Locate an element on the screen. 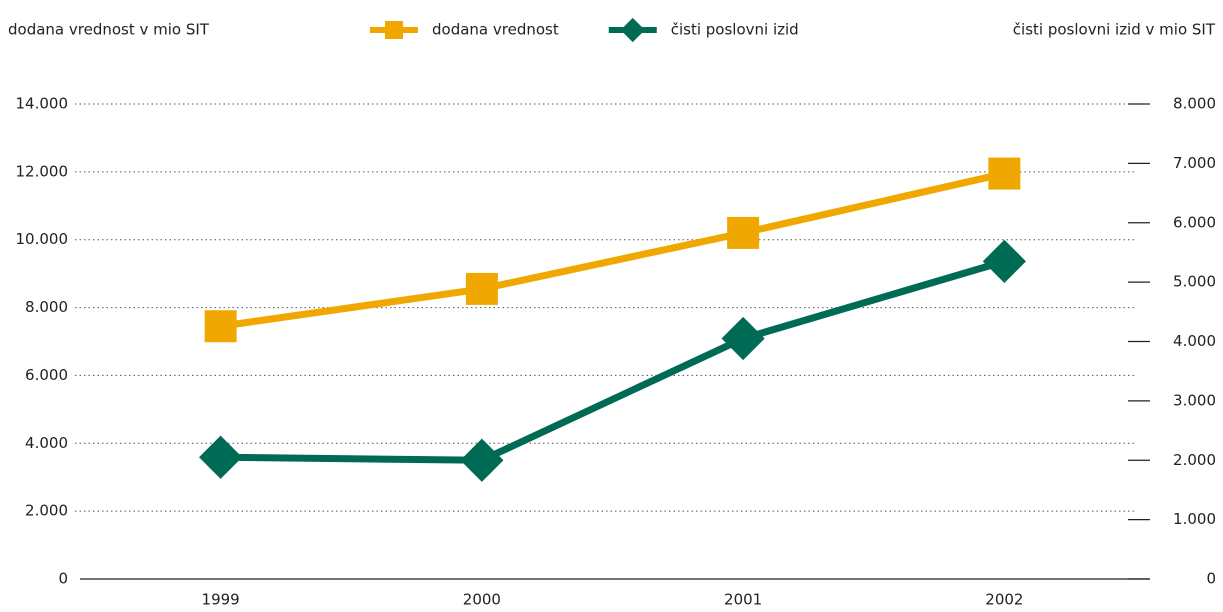 This screenshot has width=1223, height=612. y-tick-label: 0 is located at coordinates (63, 579).